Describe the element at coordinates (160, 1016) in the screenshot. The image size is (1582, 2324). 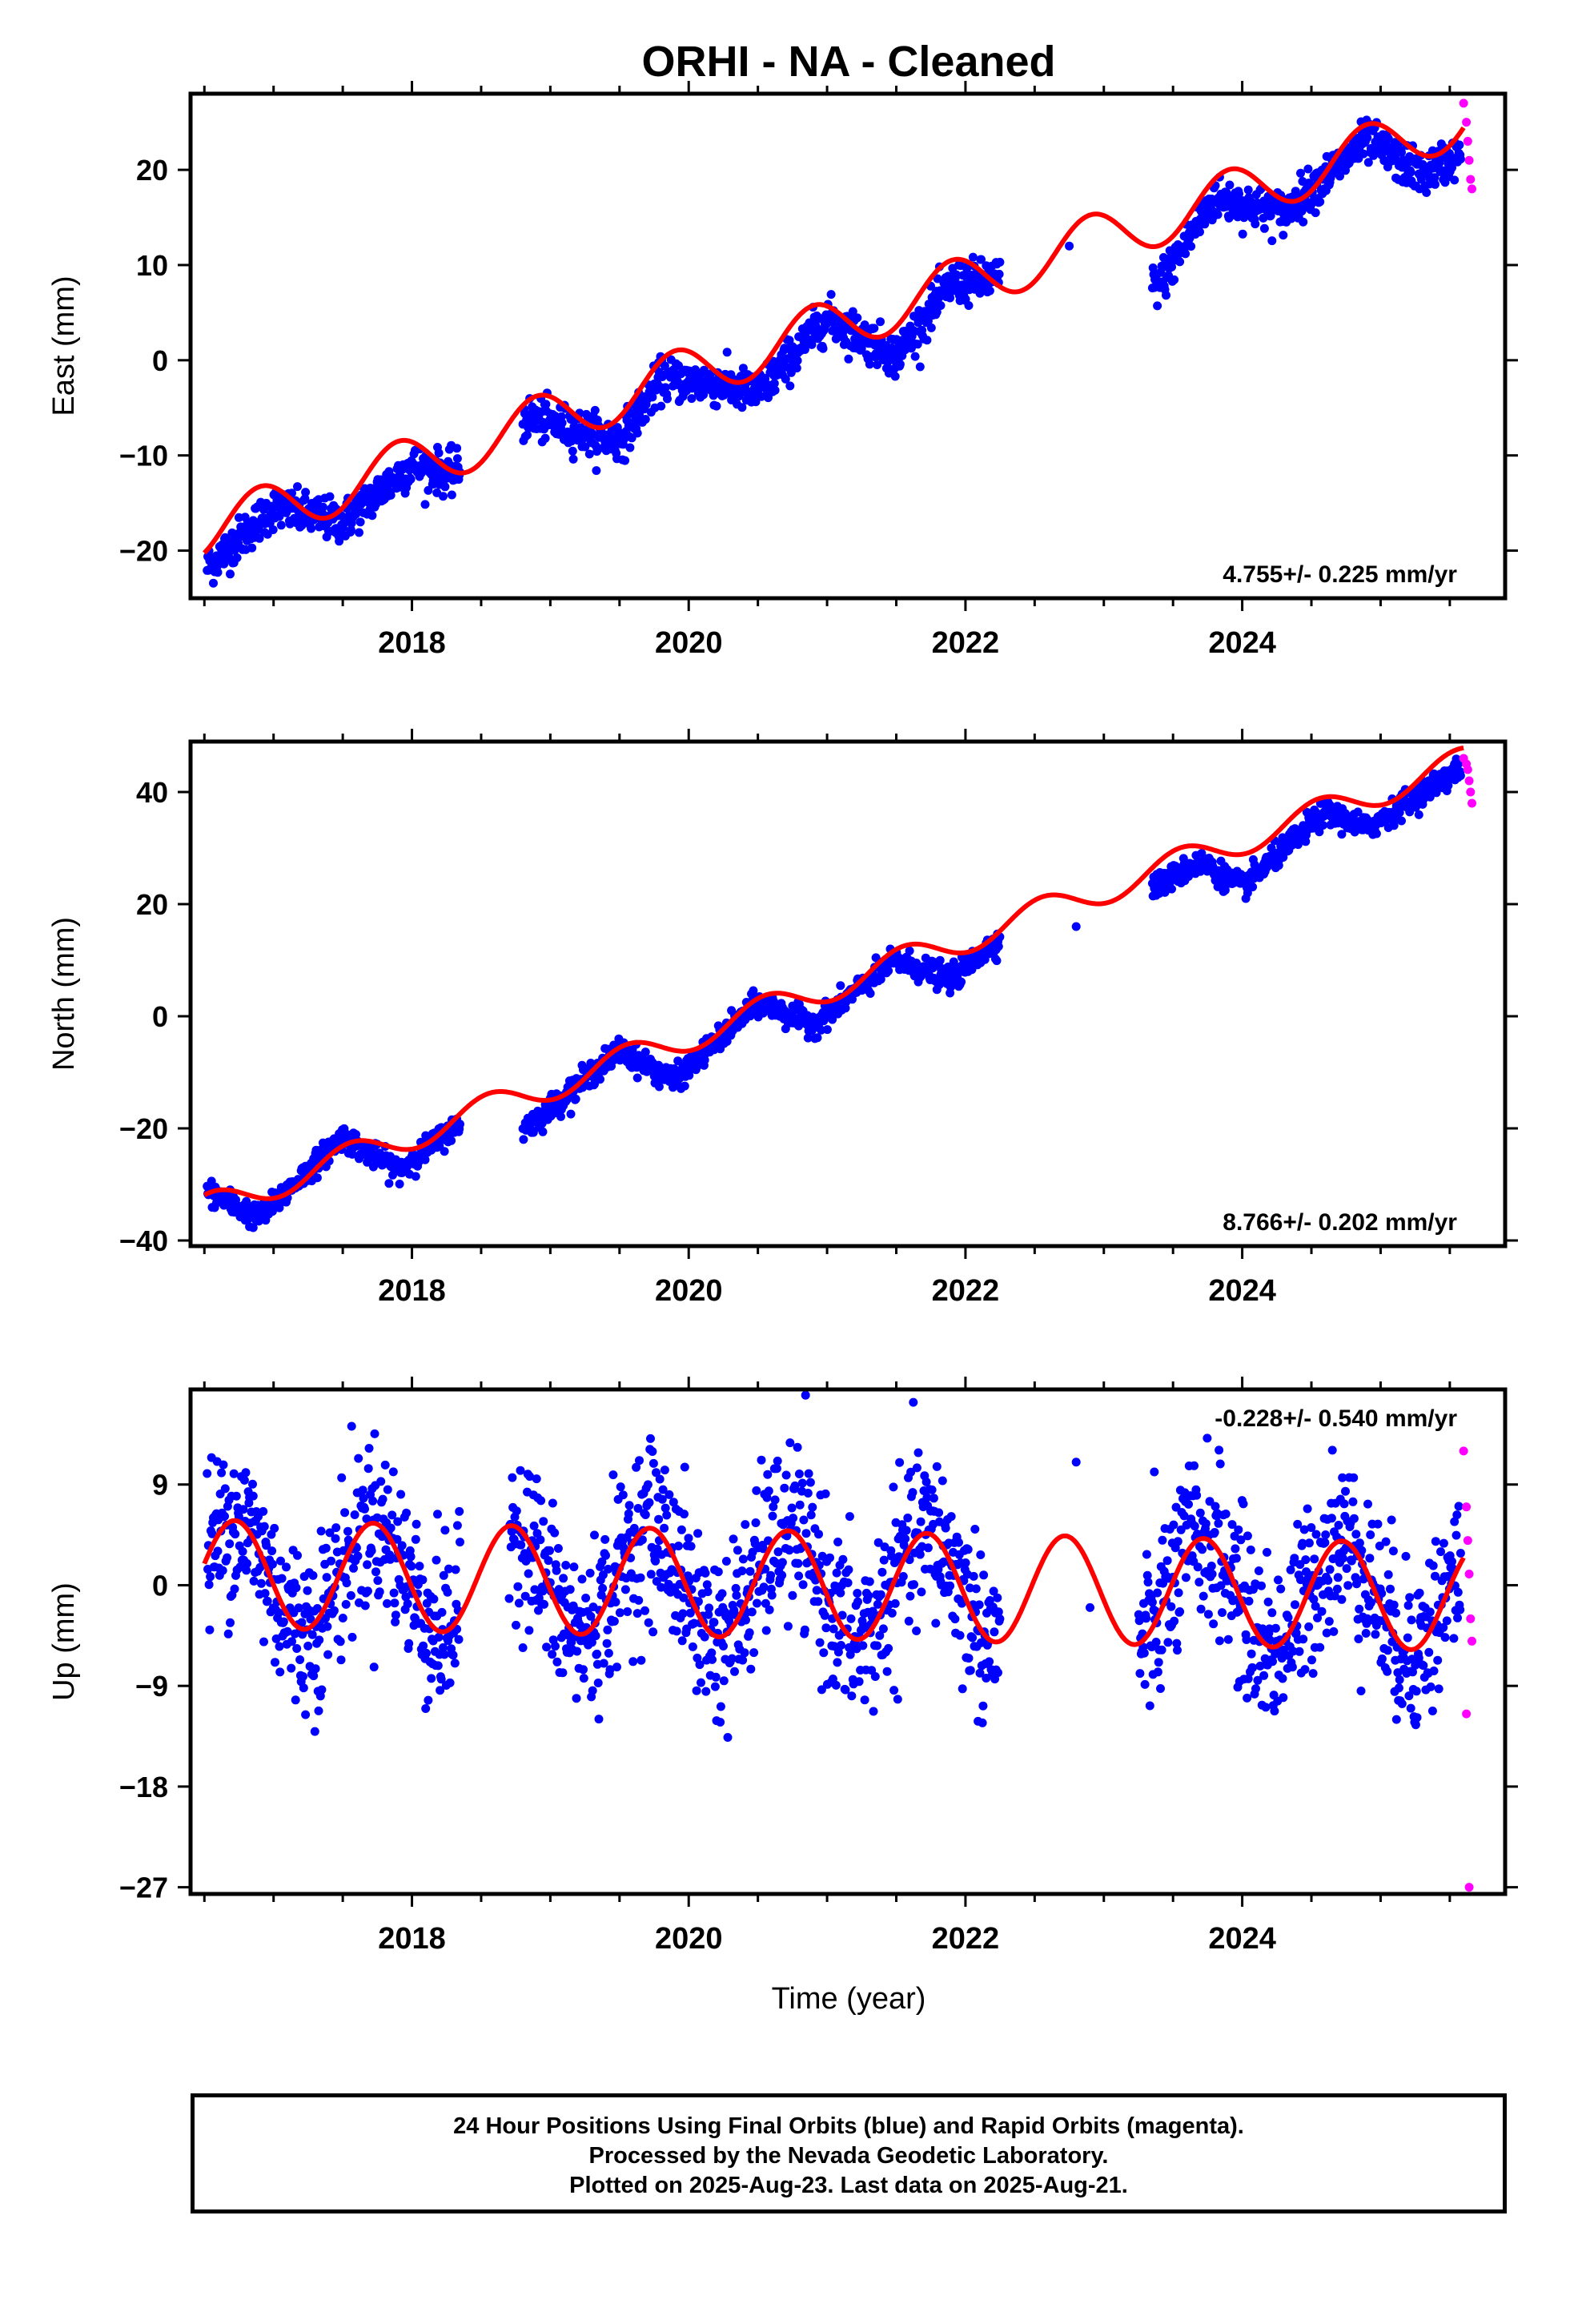
I see `y-tick-label: 0` at that location.